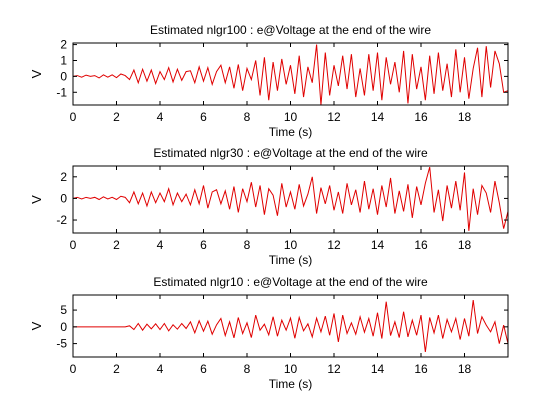 The image size is (560, 420). What do you see at coordinates (63, 310) in the screenshot?
I see `y-tick-label: 5` at bounding box center [63, 310].